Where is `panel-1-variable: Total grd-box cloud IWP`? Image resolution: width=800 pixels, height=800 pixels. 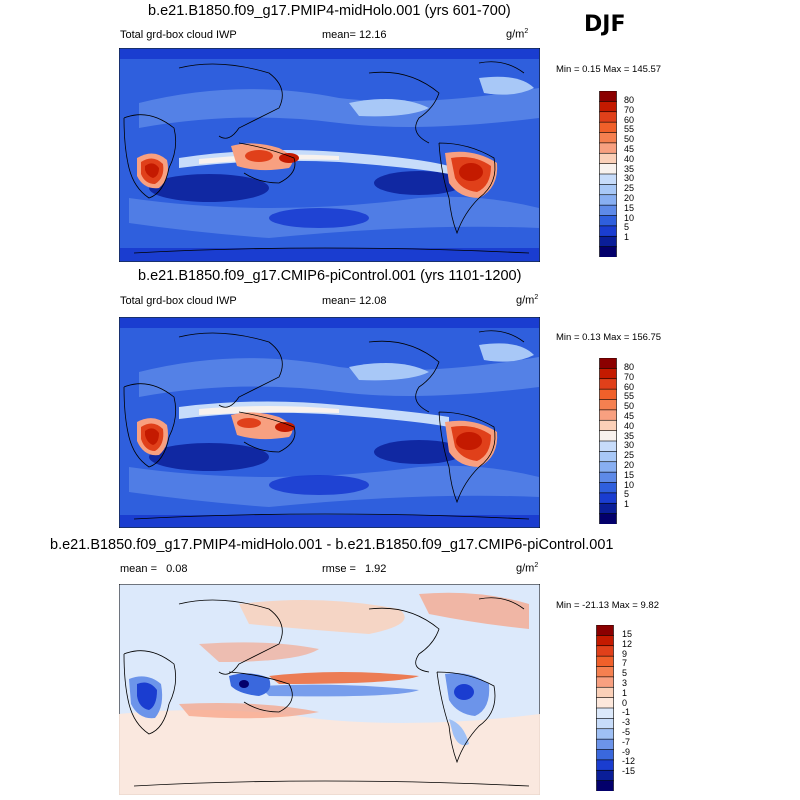 panel-1-variable: Total grd-box cloud IWP is located at coordinates (178, 35).